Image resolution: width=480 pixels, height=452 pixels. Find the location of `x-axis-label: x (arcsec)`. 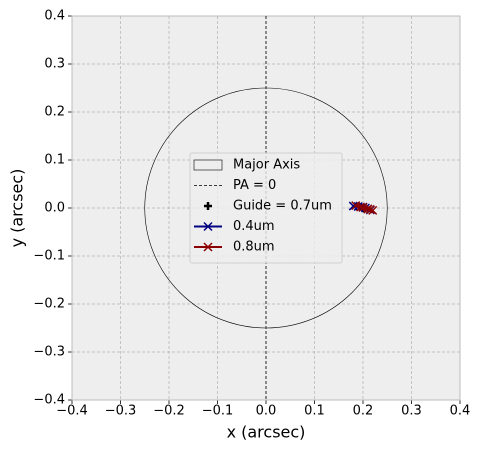

x-axis-label: x (arcsec) is located at coordinates (266, 432).